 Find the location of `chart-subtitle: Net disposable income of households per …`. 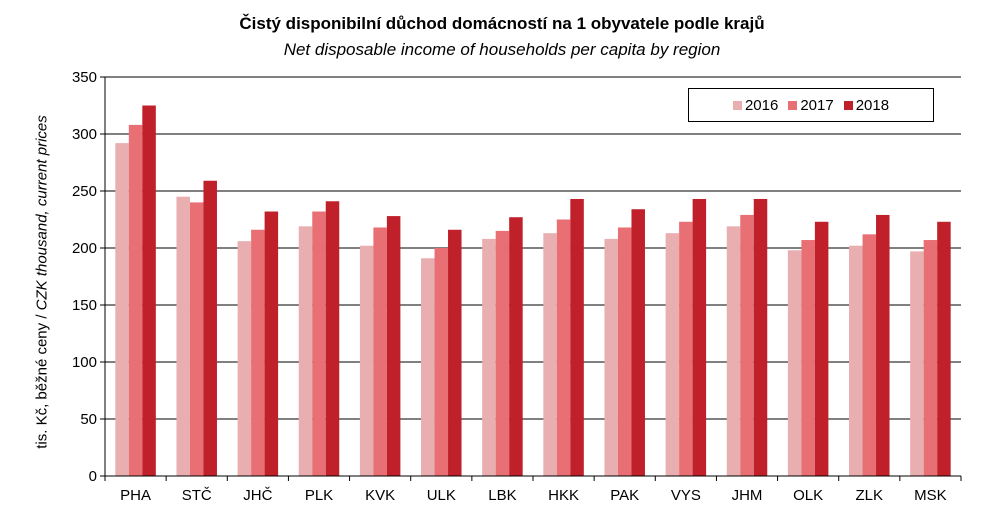

chart-subtitle: Net disposable income of households per … is located at coordinates (502, 49).